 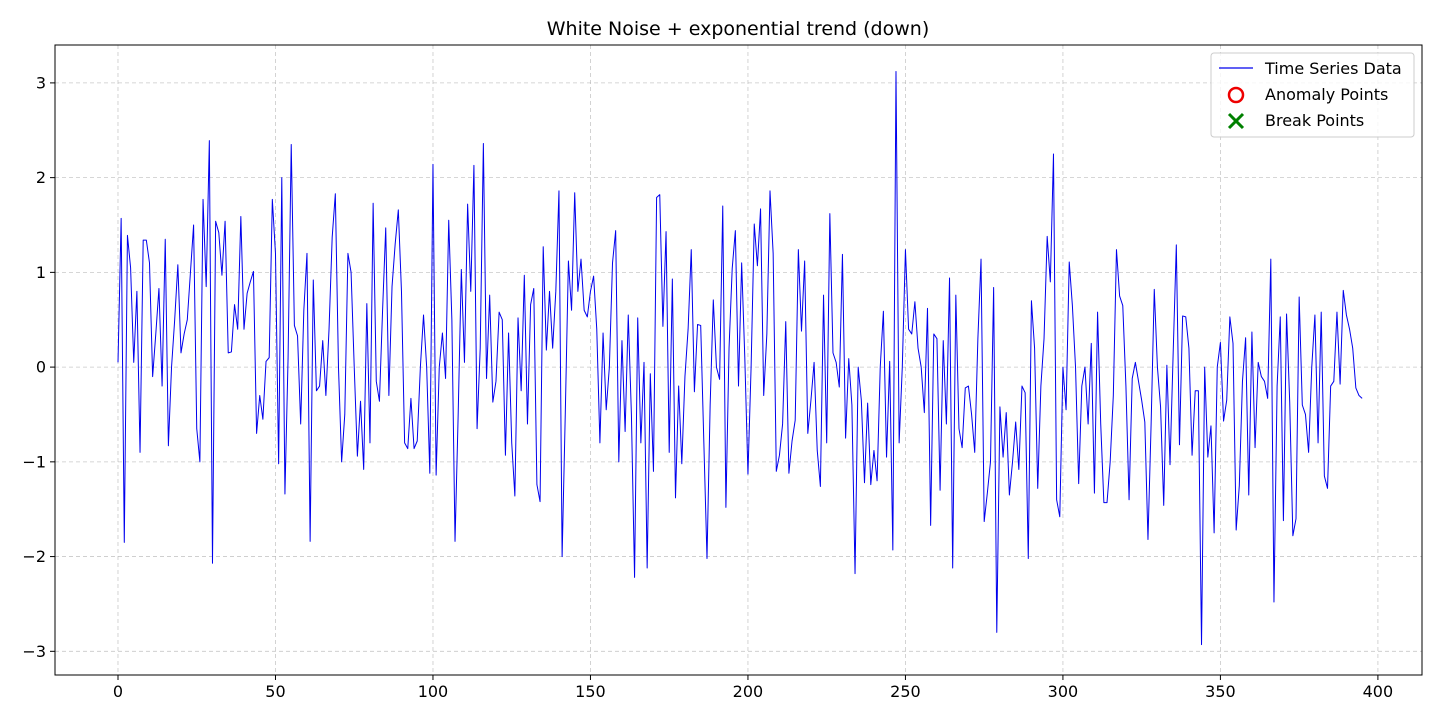 I want to click on y-tick-label: 1, so click(x=41, y=272).